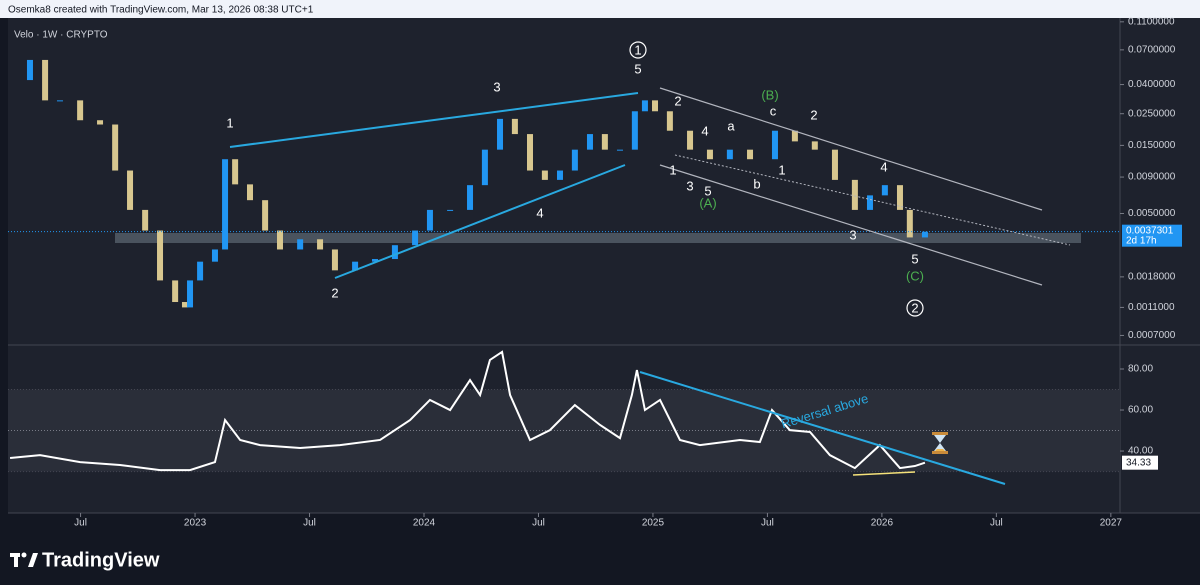 The image size is (1200, 585). Describe the element at coordinates (1150, 230) in the screenshot. I see `last-price-label: 0.0037301` at that location.